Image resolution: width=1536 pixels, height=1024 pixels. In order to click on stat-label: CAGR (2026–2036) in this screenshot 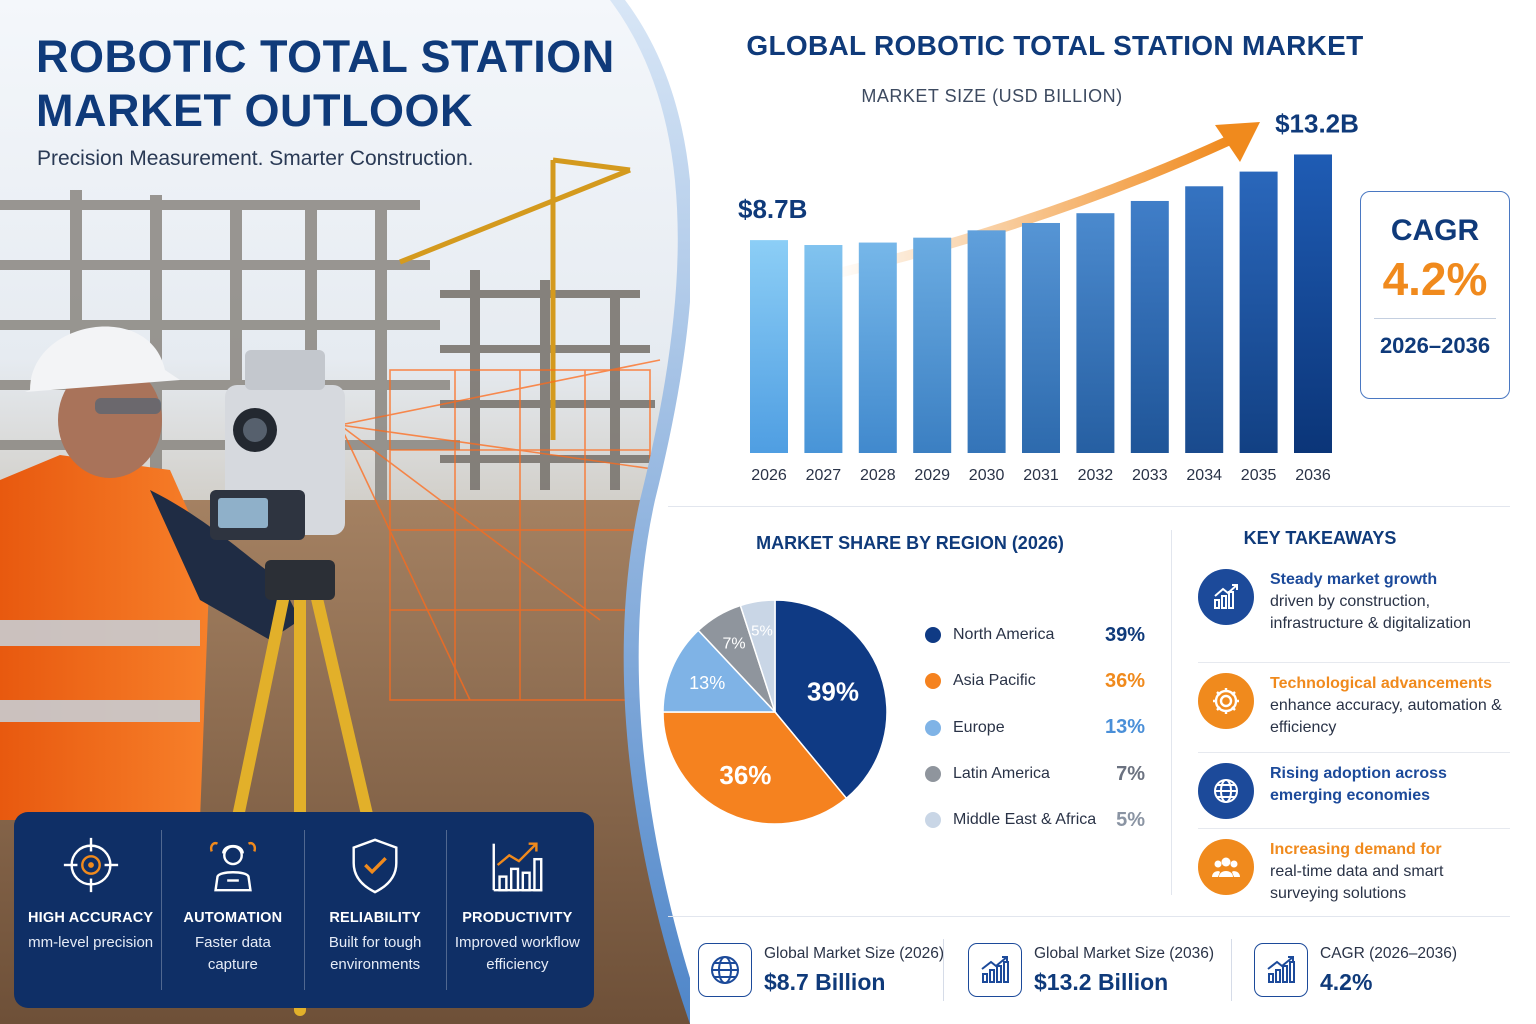, I will do `click(1388, 953)`.